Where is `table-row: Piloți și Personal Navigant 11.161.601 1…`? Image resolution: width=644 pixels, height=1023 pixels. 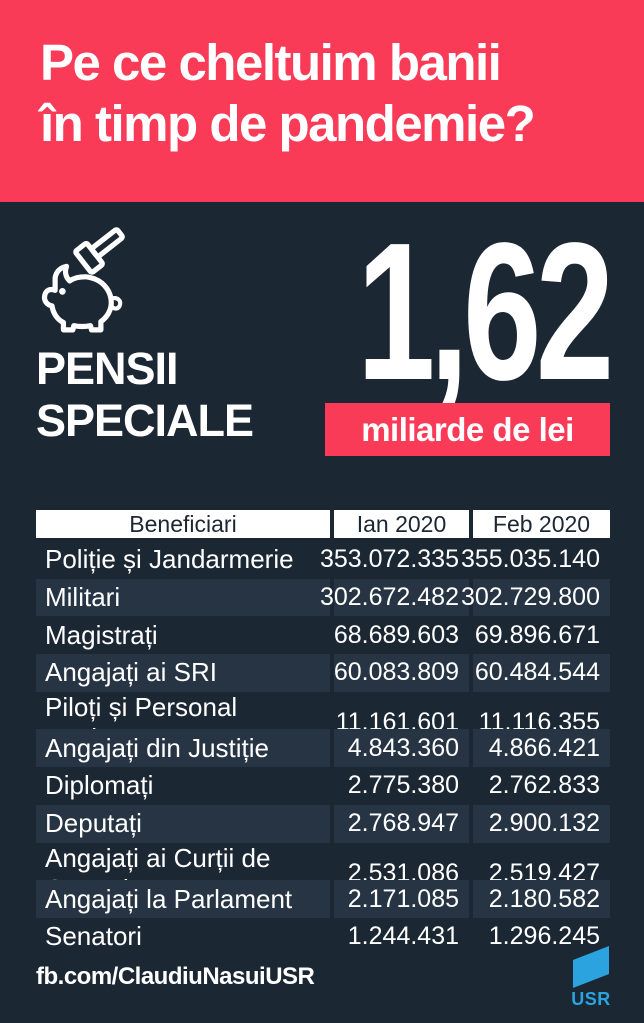 table-row: Piloți și Personal Navigant 11.161.601 1… is located at coordinates (323, 722).